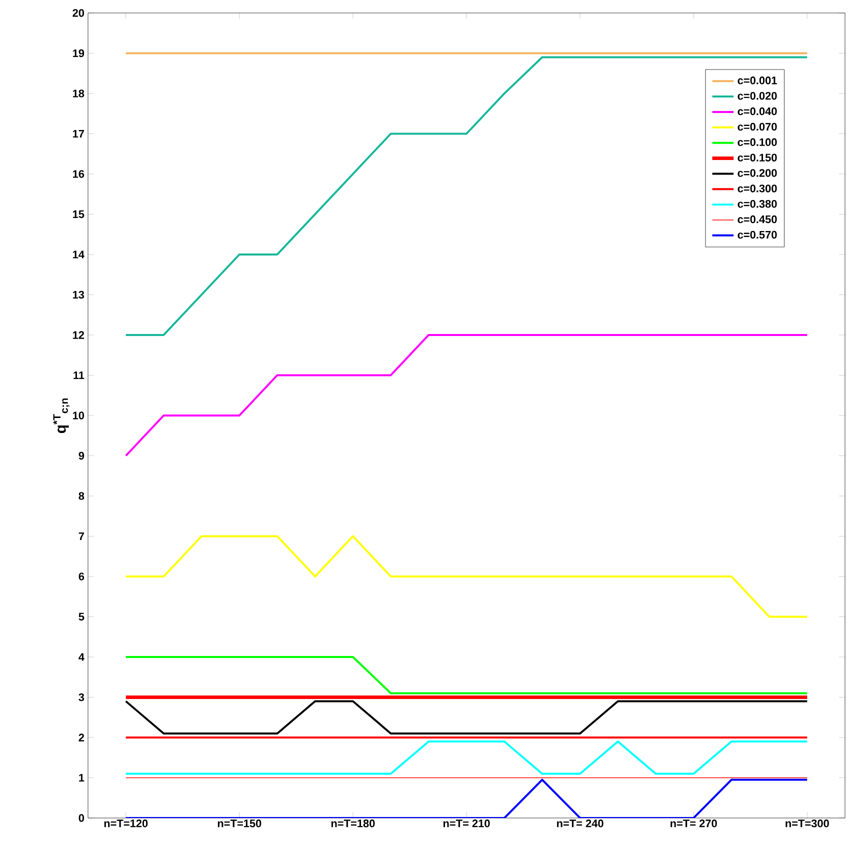 This screenshot has height=853, width=848. Describe the element at coordinates (81, 536) in the screenshot. I see `y-tick-label: 7` at that location.